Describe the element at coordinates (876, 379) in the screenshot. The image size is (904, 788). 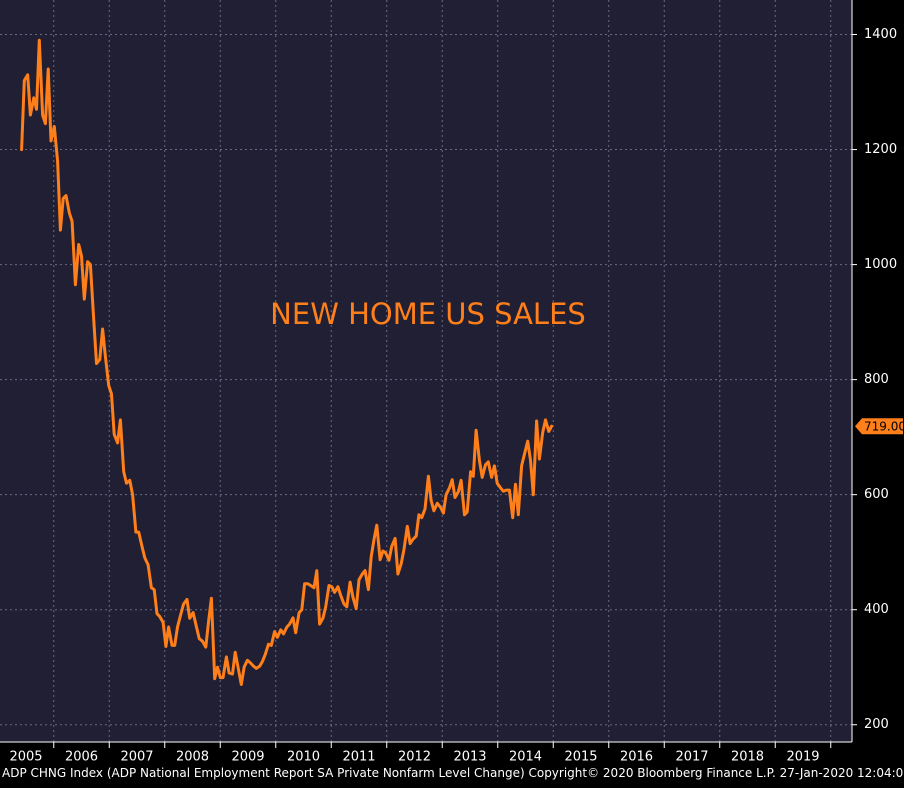
I see `y-tick-label-800: 800` at that location.